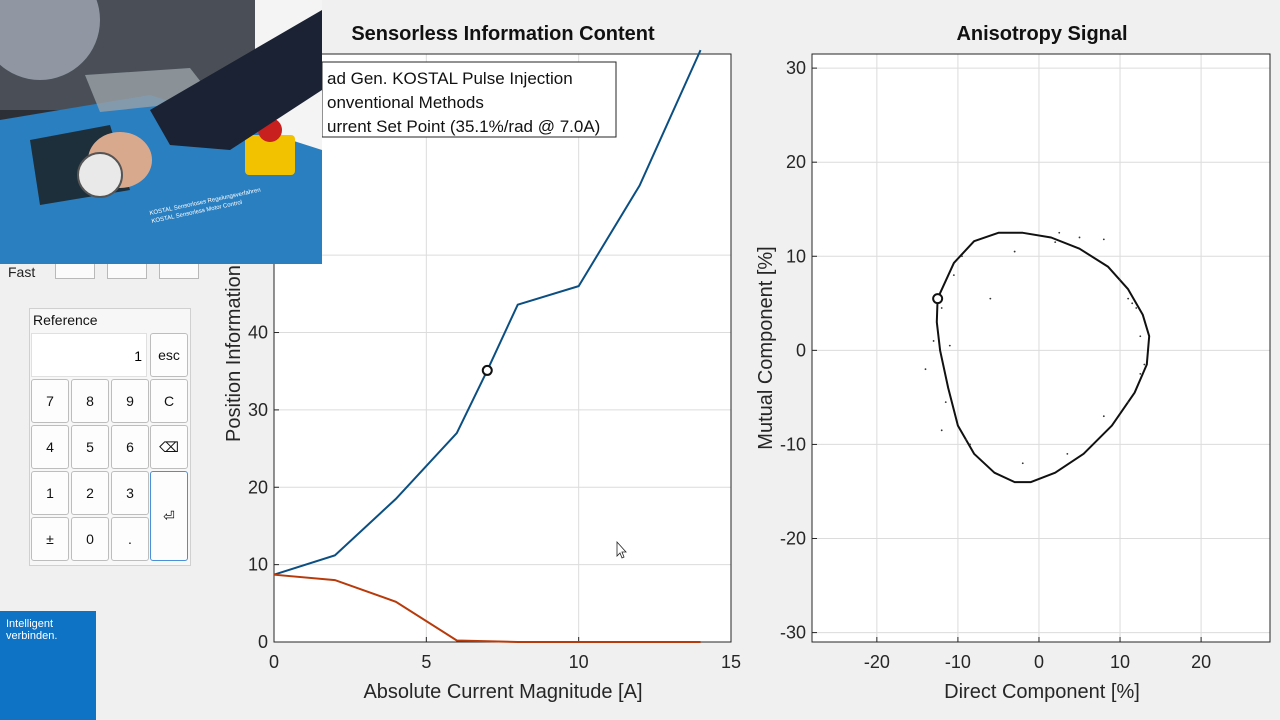 Image resolution: width=1280 pixels, height=720 pixels. What do you see at coordinates (487, 608) in the screenshot?
I see `chart1-series-2-line` at bounding box center [487, 608].